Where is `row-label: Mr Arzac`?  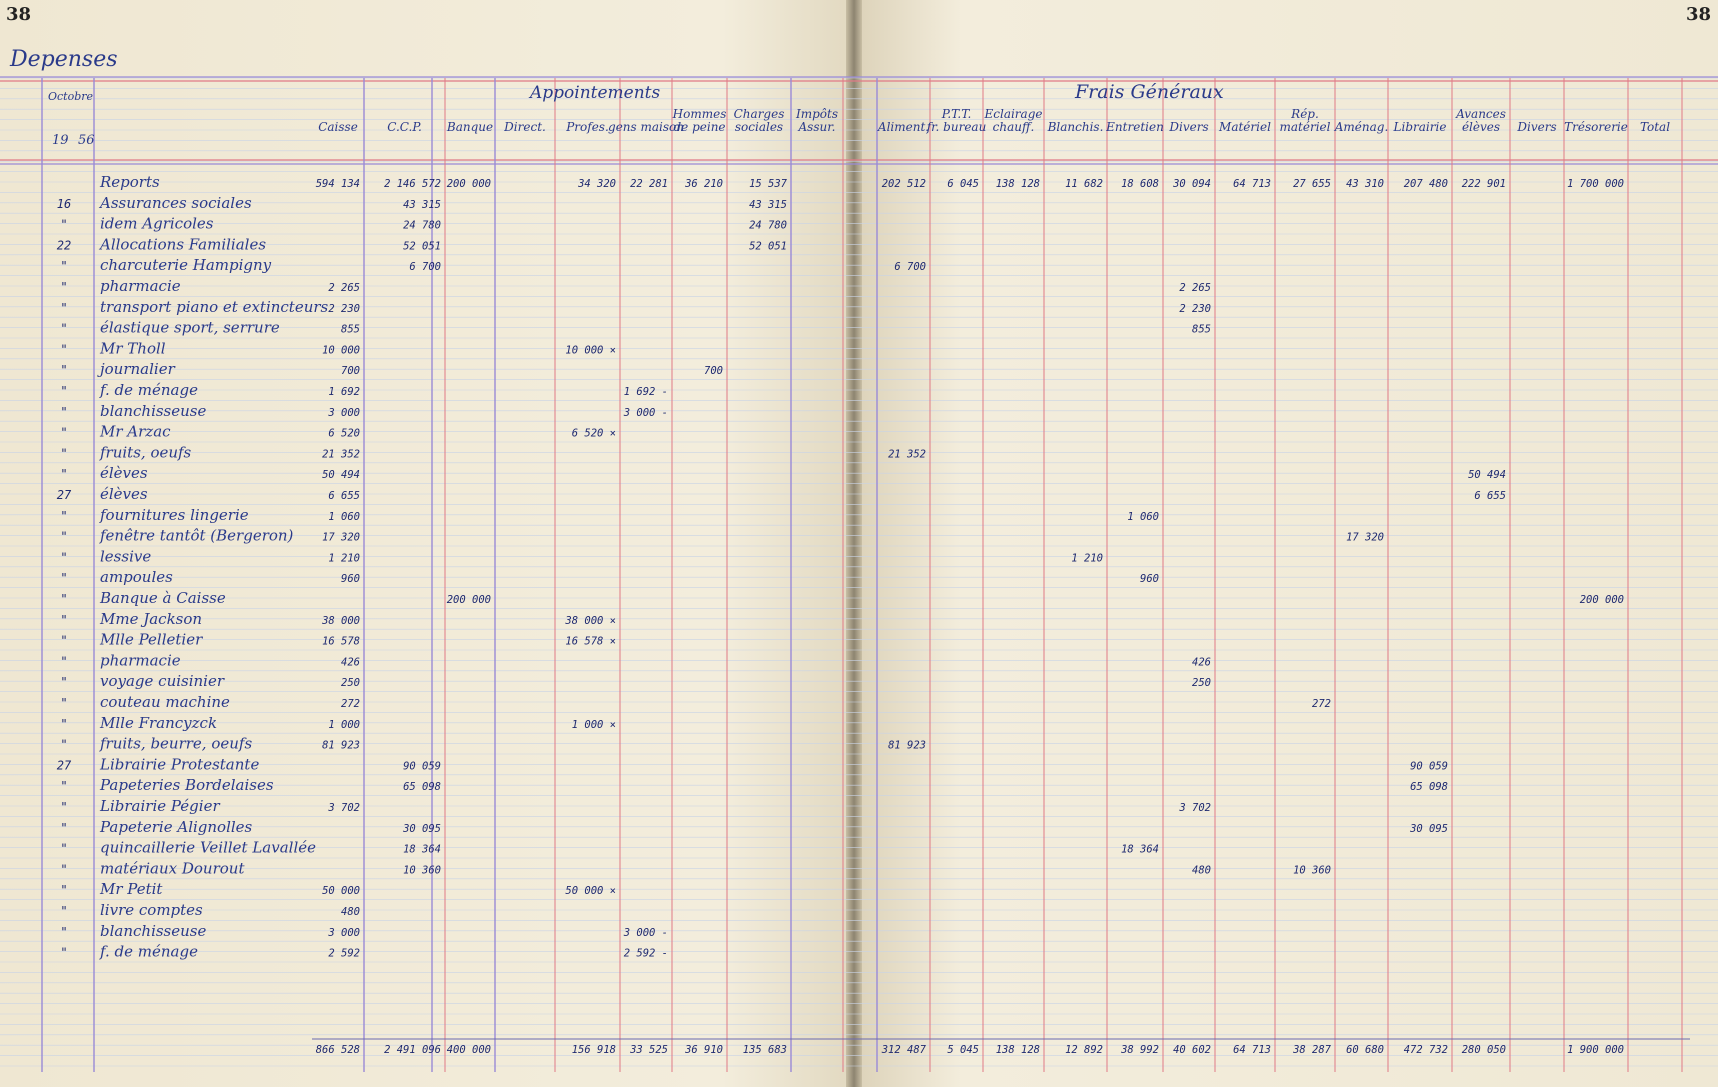
row-label: Mr Arzac is located at coordinates (135, 432).